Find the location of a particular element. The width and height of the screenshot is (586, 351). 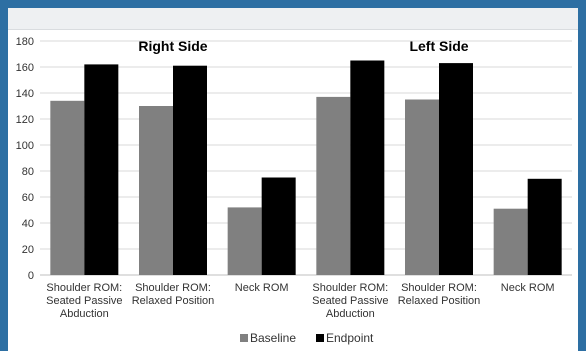

y-tick-label: 180 is located at coordinates (25, 42).